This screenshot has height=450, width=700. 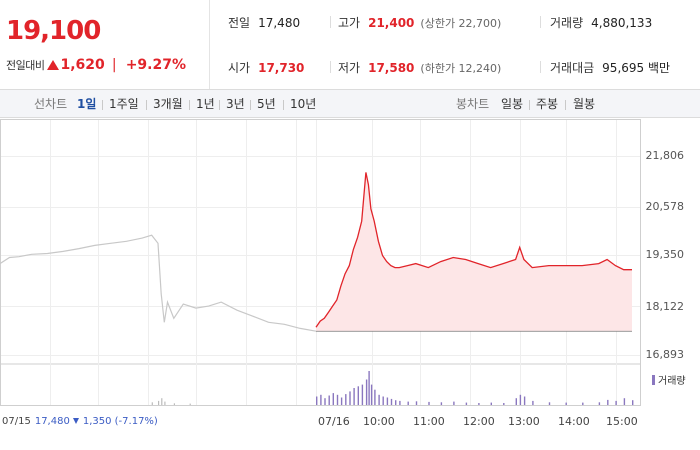 I want to click on trade-value-label: 거래대금, so click(x=572, y=68).